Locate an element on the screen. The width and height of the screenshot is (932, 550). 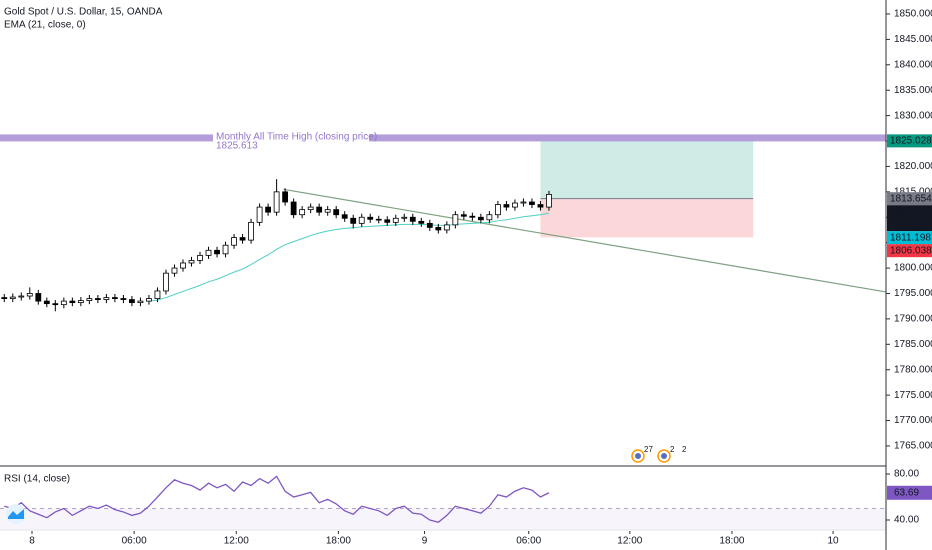
rsi-line is located at coordinates (277, 499).